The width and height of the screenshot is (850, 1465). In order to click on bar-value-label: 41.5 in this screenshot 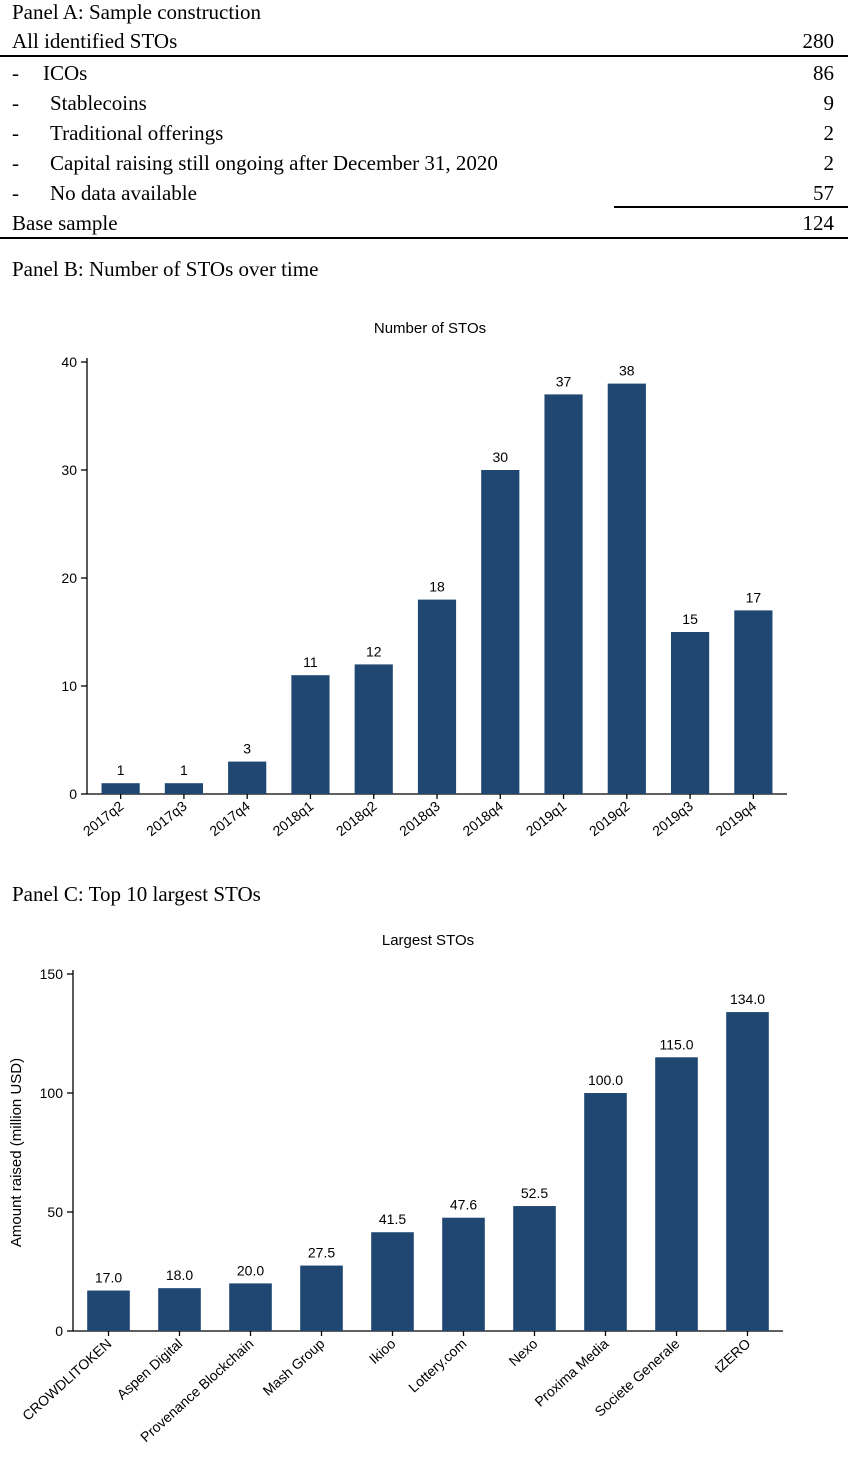, I will do `click(392, 1219)`.